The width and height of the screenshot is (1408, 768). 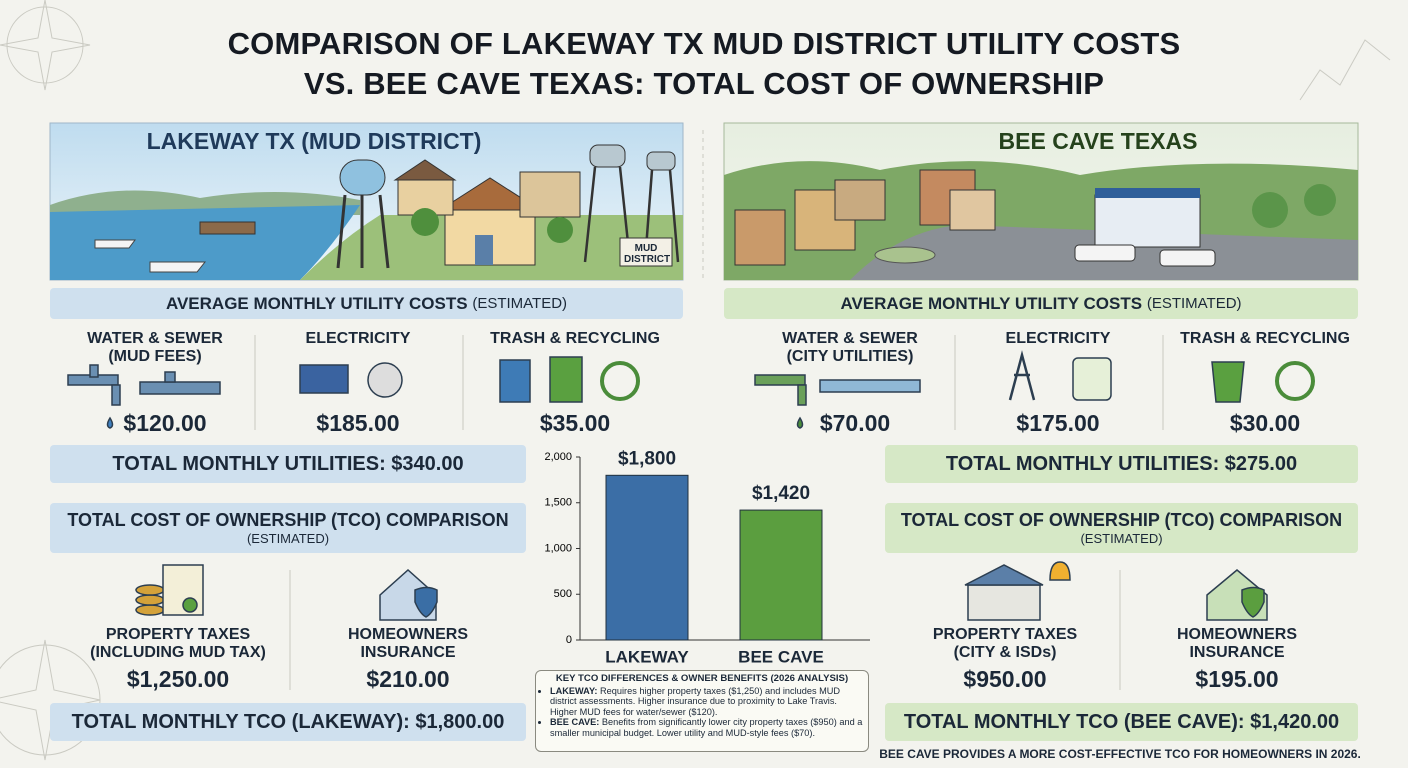 What do you see at coordinates (288, 464) in the screenshot?
I see `total-utilities: TOTAL MONTHLY UTILITIES: $340.00` at bounding box center [288, 464].